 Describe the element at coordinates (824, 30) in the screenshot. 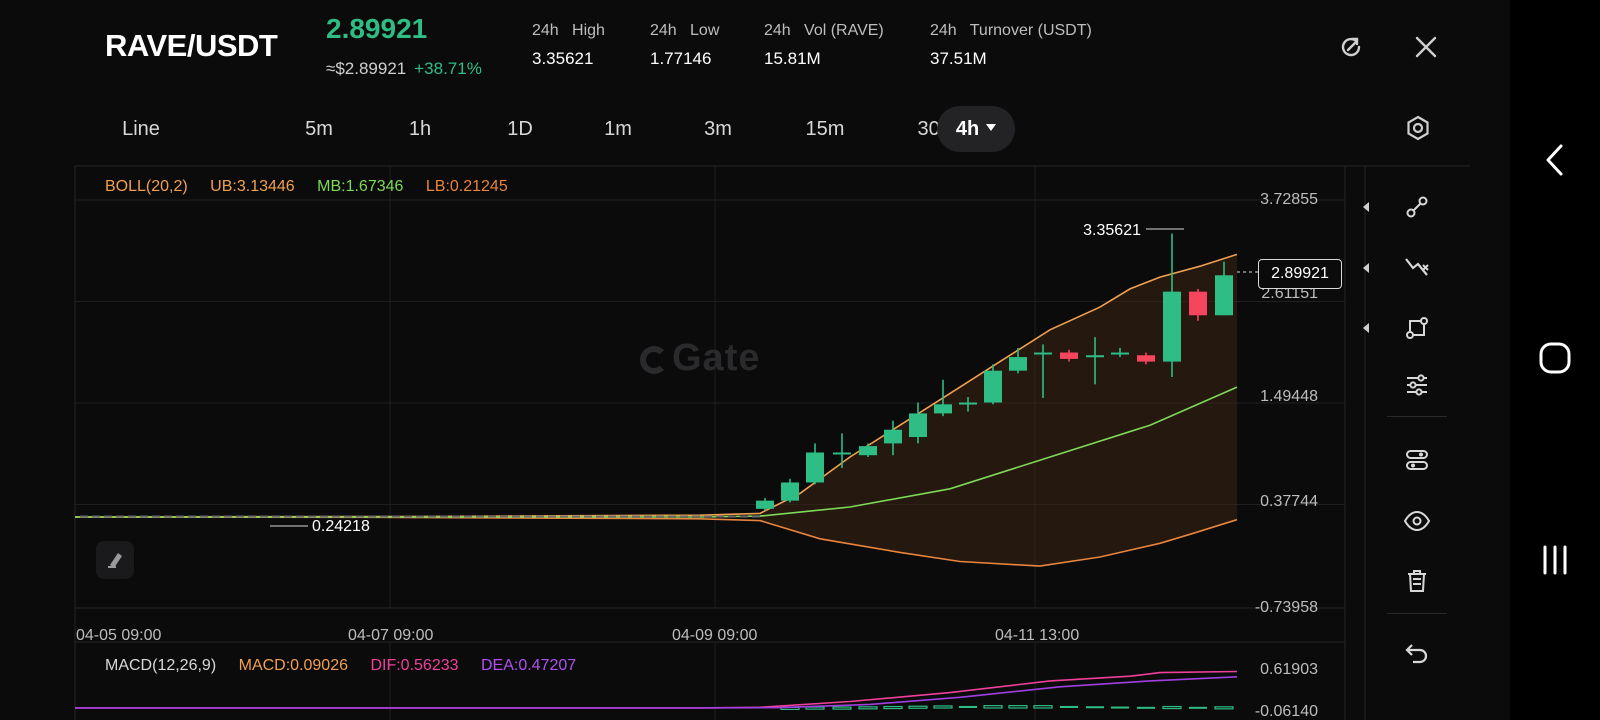

I see `stat-label: 24h Vol (RAVE)` at that location.